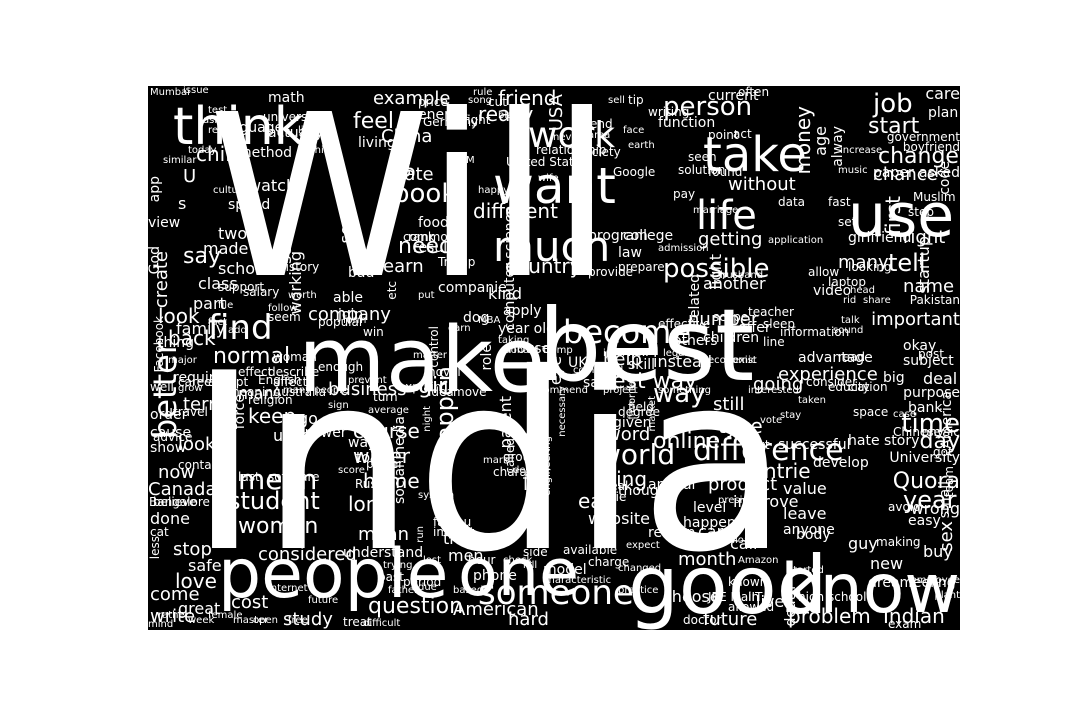 The image size is (1080, 720). What do you see at coordinates (348, 298) in the screenshot?
I see `cloud-word: able` at bounding box center [348, 298].